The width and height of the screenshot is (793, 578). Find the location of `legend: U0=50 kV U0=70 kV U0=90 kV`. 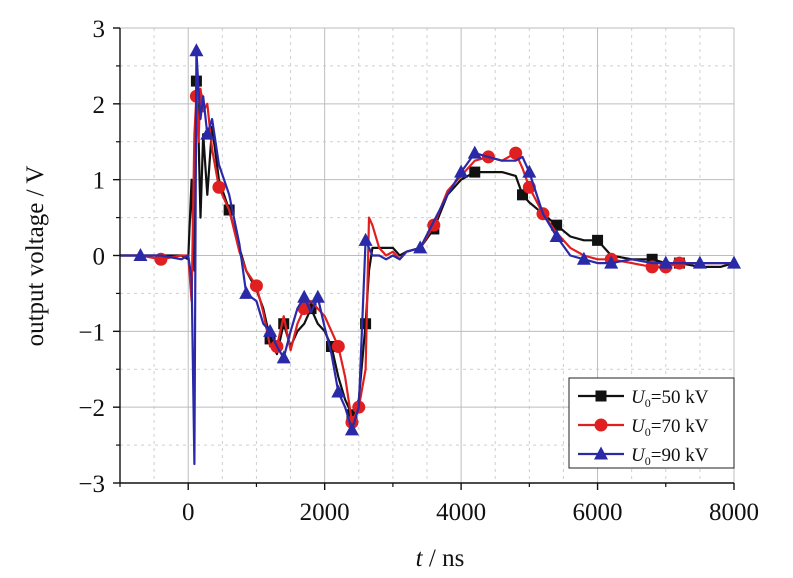

legend: U0=50 kV U0=70 kV U0=90 kV is located at coordinates (651, 423).